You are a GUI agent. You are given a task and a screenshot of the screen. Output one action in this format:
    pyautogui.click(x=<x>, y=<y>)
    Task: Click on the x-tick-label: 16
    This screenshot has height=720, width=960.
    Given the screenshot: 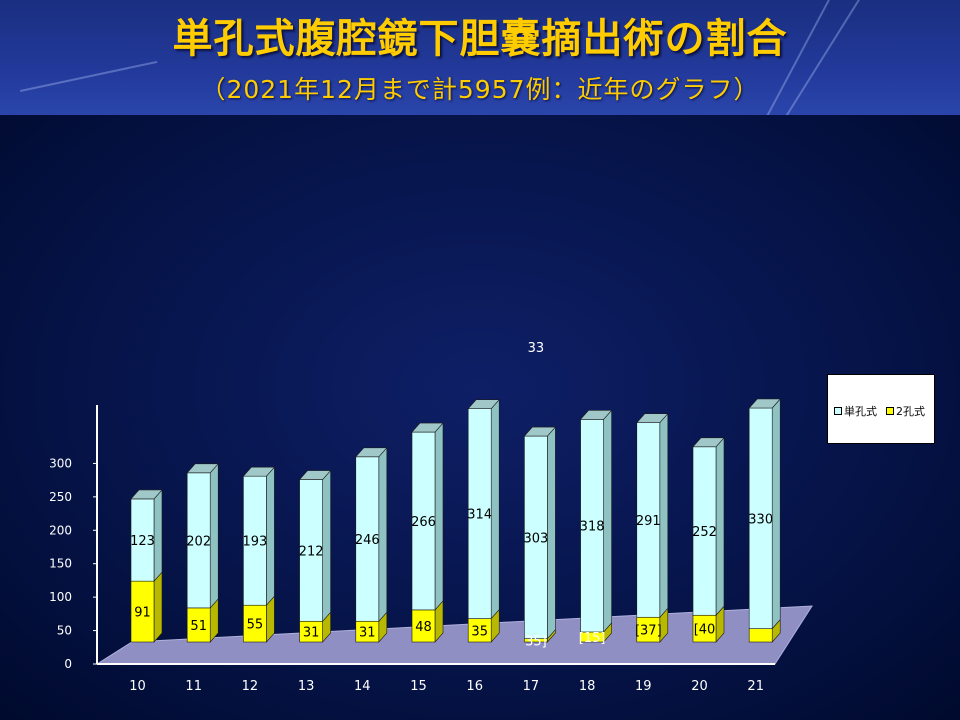 What is the action you would take?
    pyautogui.click(x=474, y=686)
    